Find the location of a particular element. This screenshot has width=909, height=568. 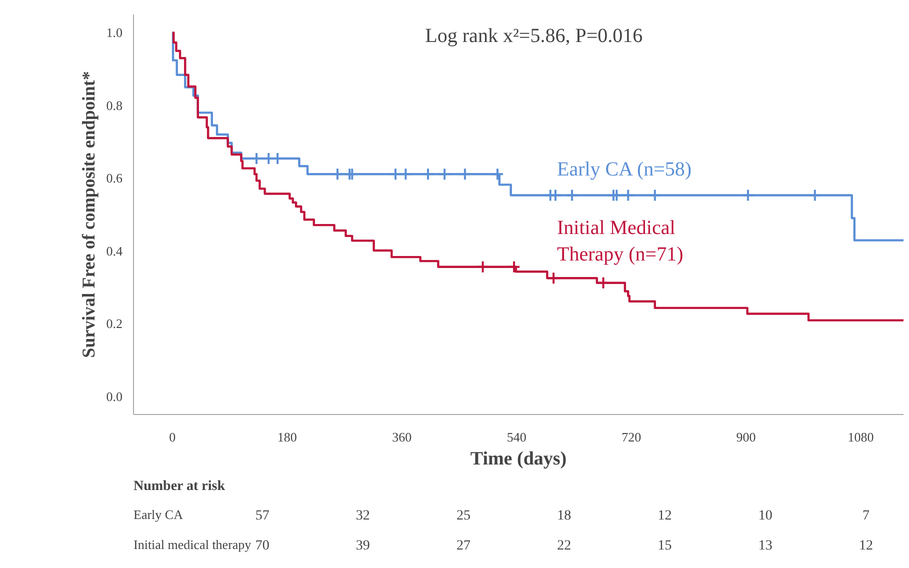

y-tick-label: 0.8 is located at coordinates (114, 105).